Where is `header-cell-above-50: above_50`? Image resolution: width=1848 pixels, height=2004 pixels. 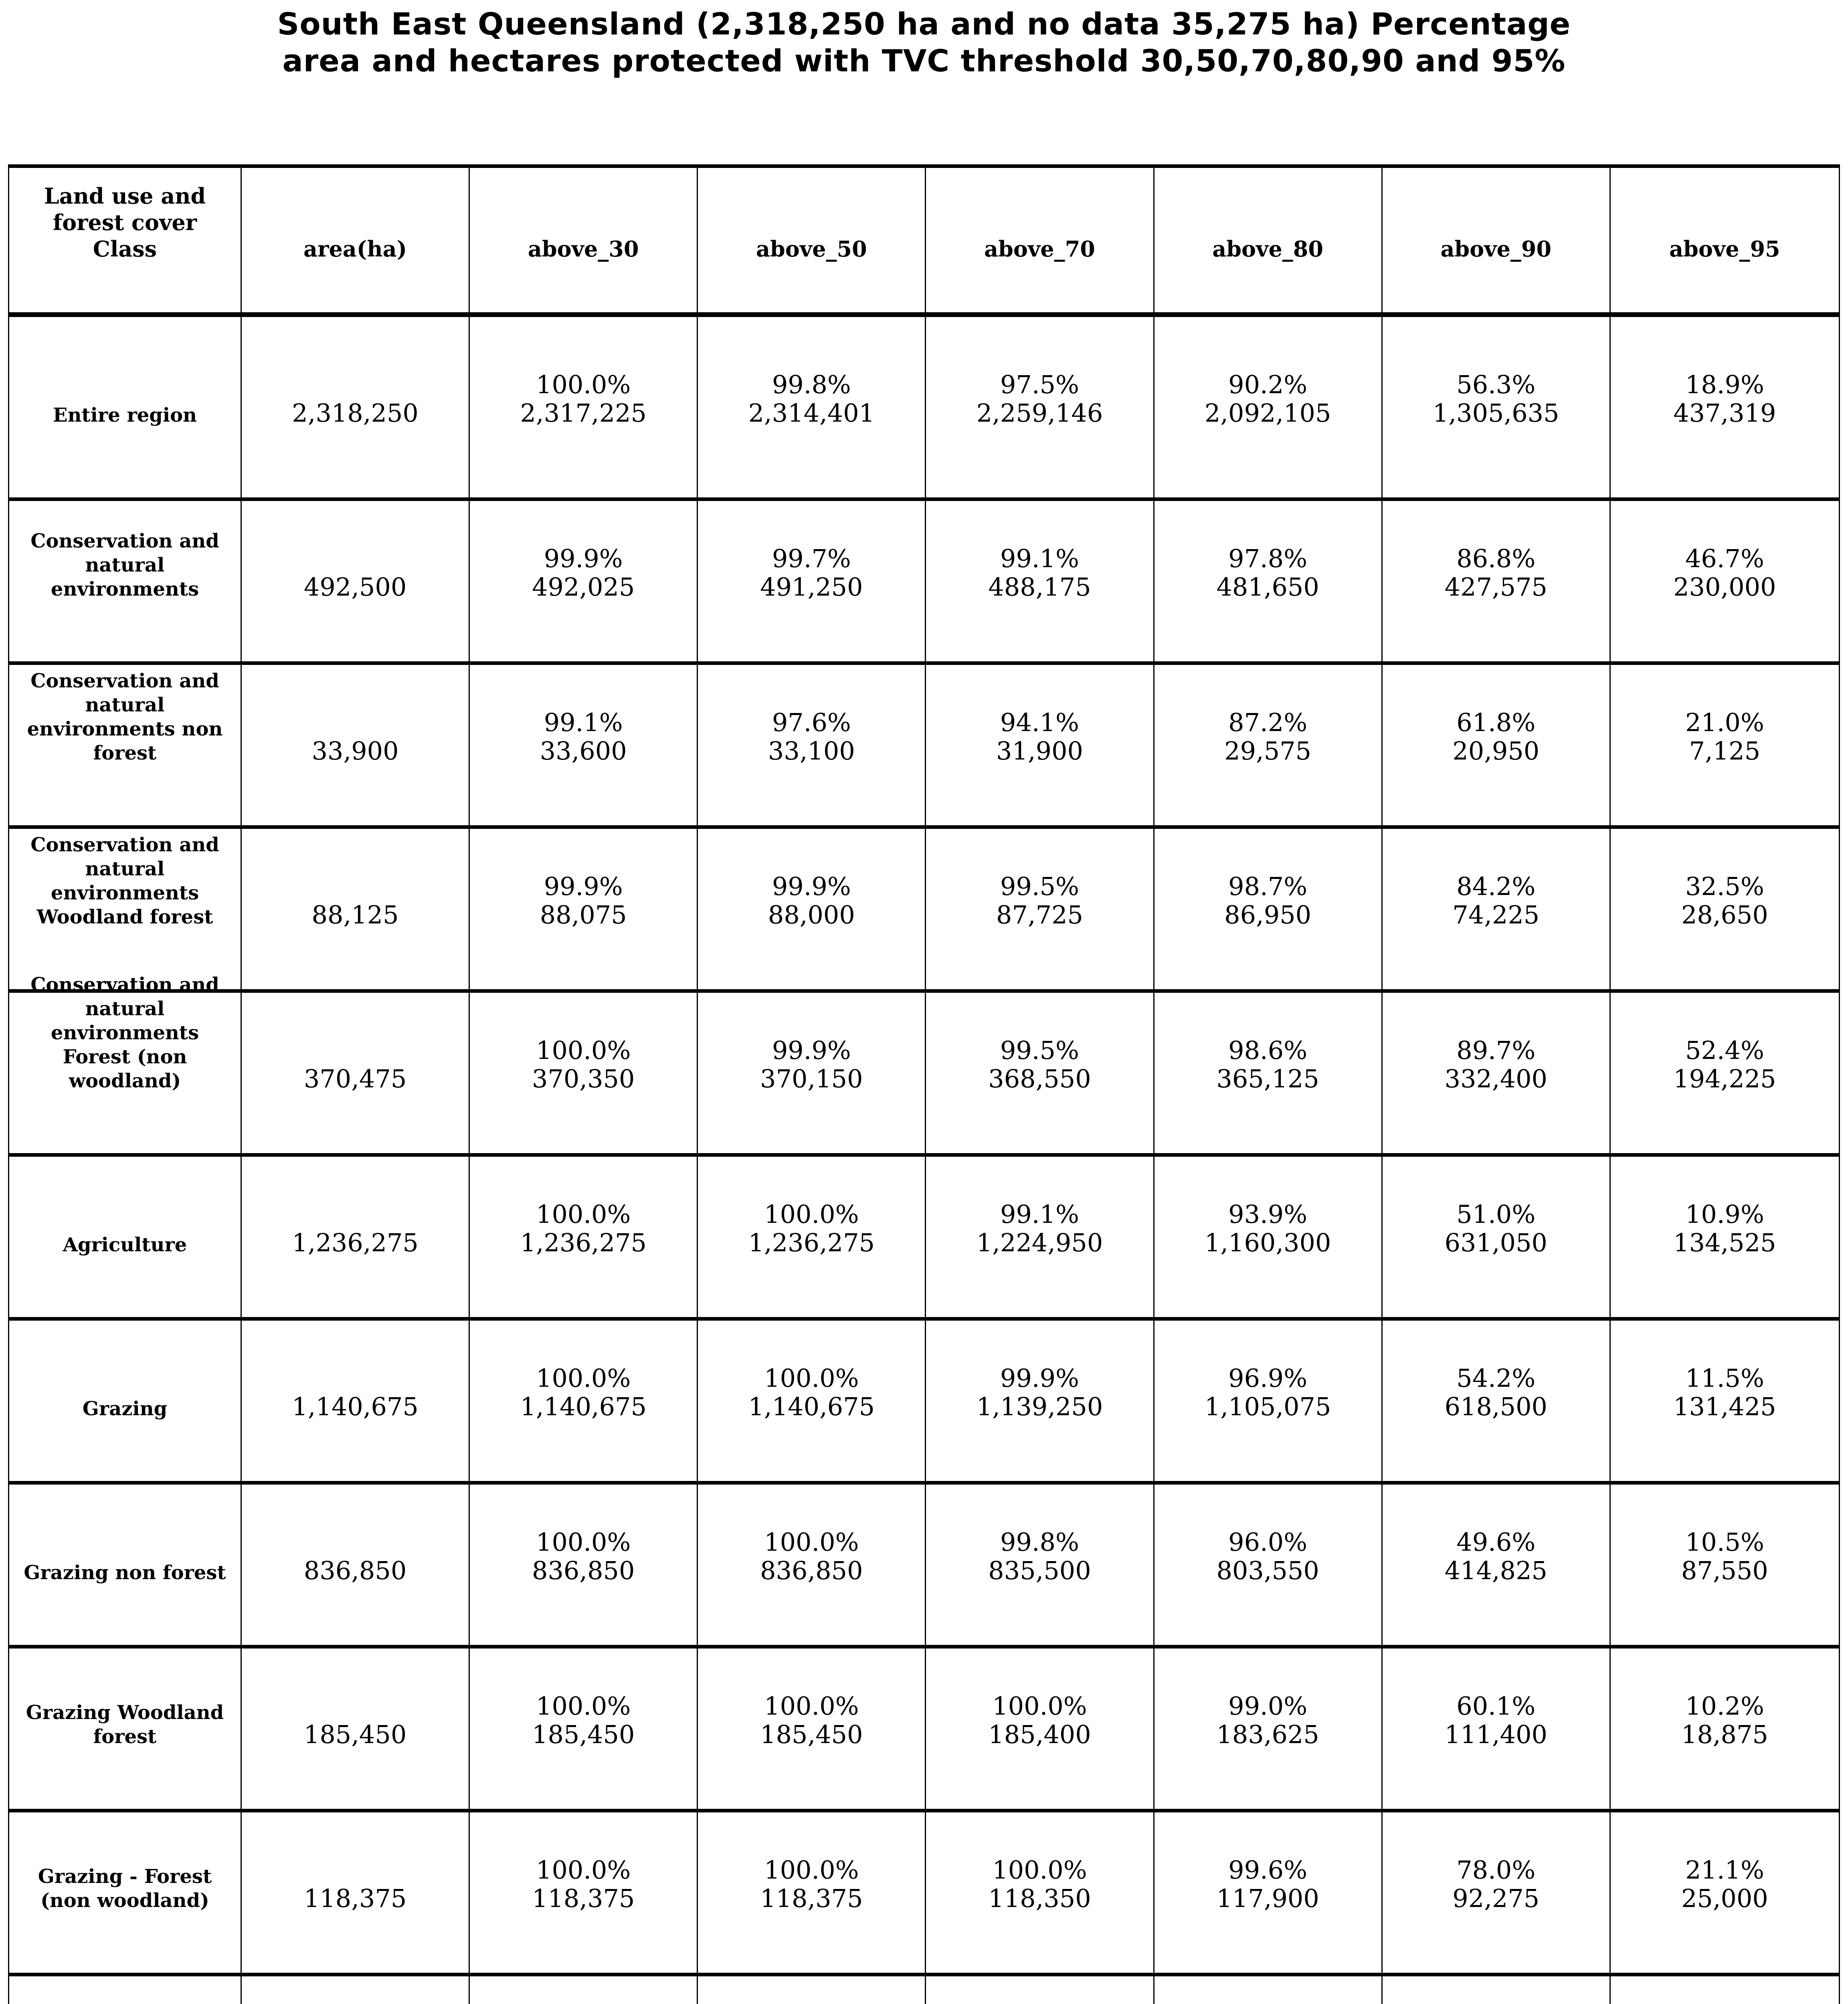
header-cell-above-50: above_50 is located at coordinates (812, 240).